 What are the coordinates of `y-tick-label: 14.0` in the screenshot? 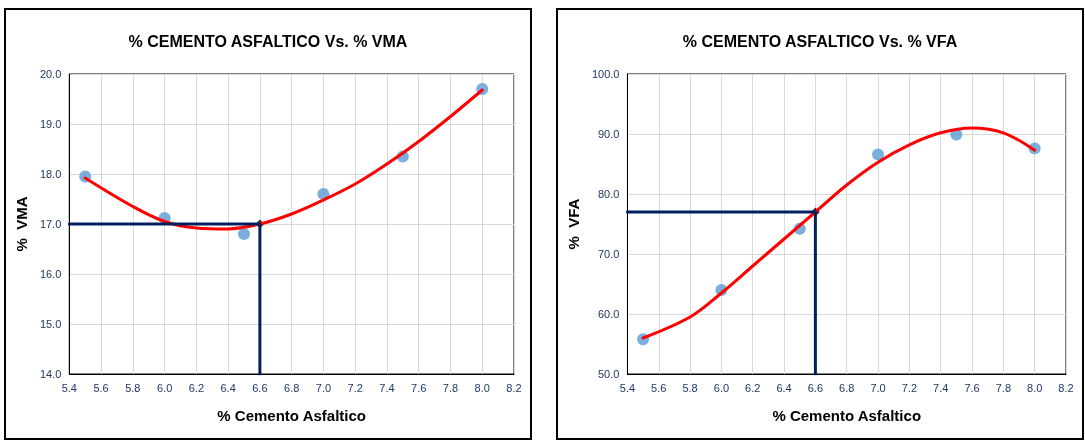 It's located at (50, 374).